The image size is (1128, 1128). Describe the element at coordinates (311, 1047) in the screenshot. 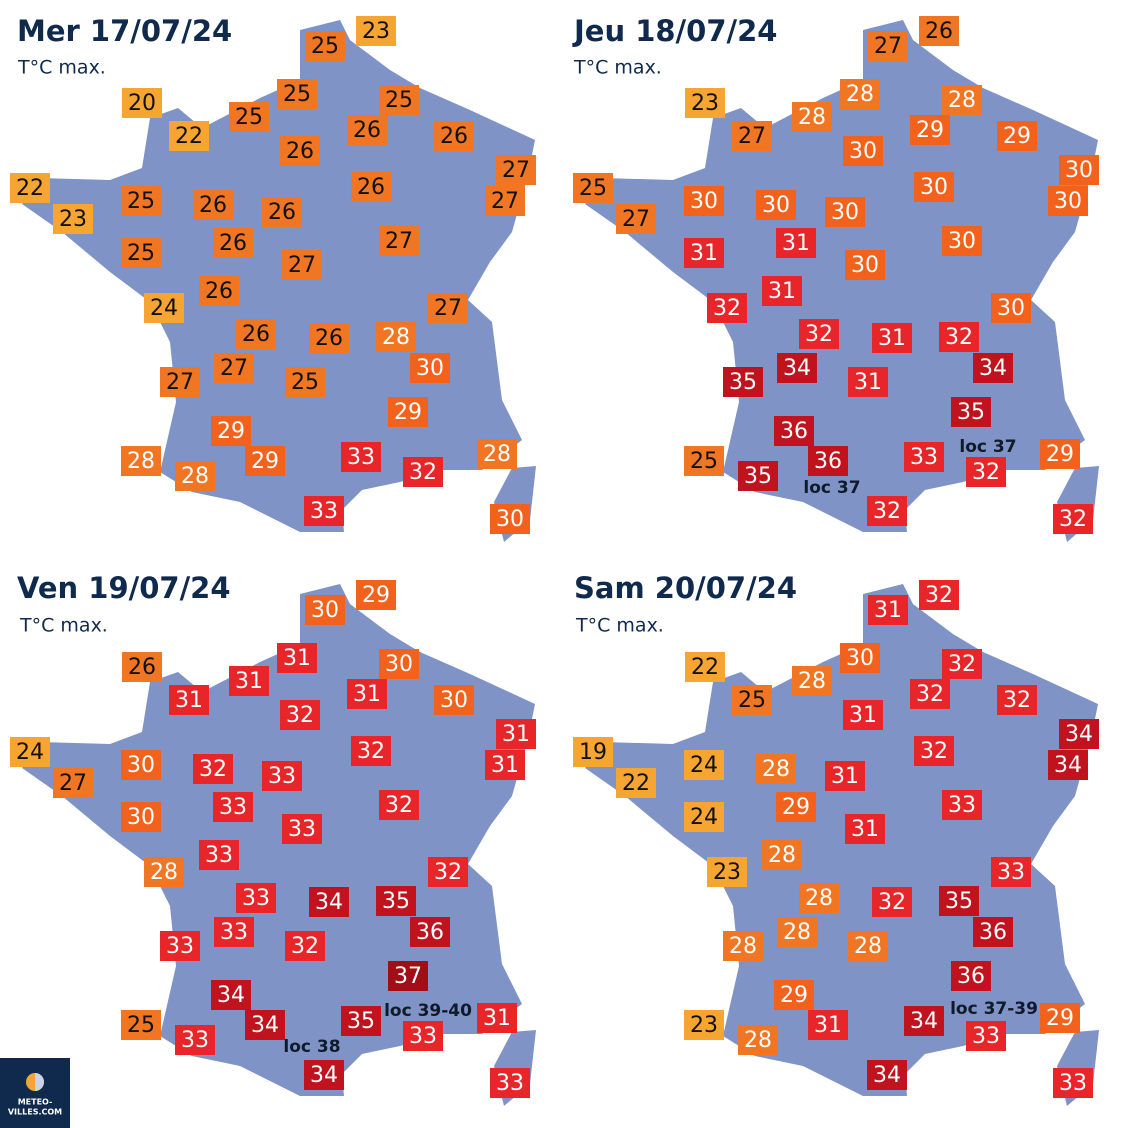

I see `local-note: loc 38` at that location.